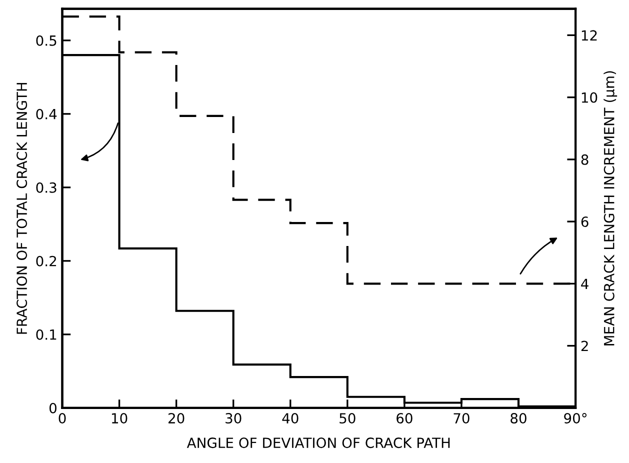 The image size is (629, 463). I want to click on y2-tick-label: 12, so click(589, 35).